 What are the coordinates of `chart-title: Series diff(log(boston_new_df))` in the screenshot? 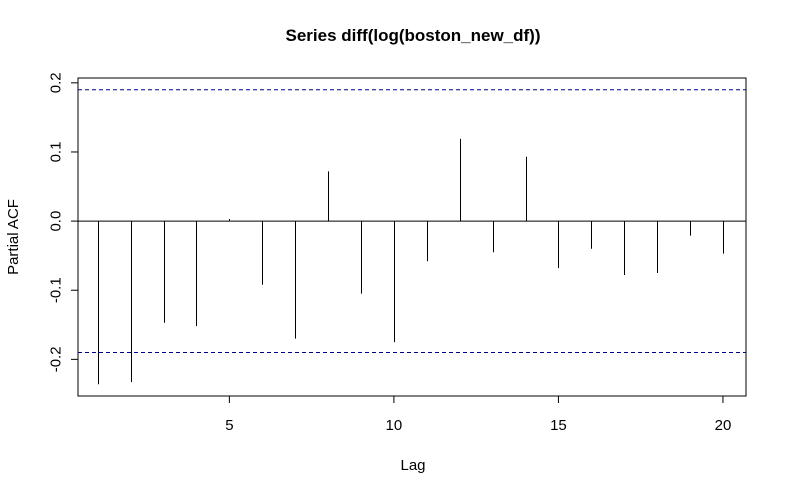 It's located at (413, 35).